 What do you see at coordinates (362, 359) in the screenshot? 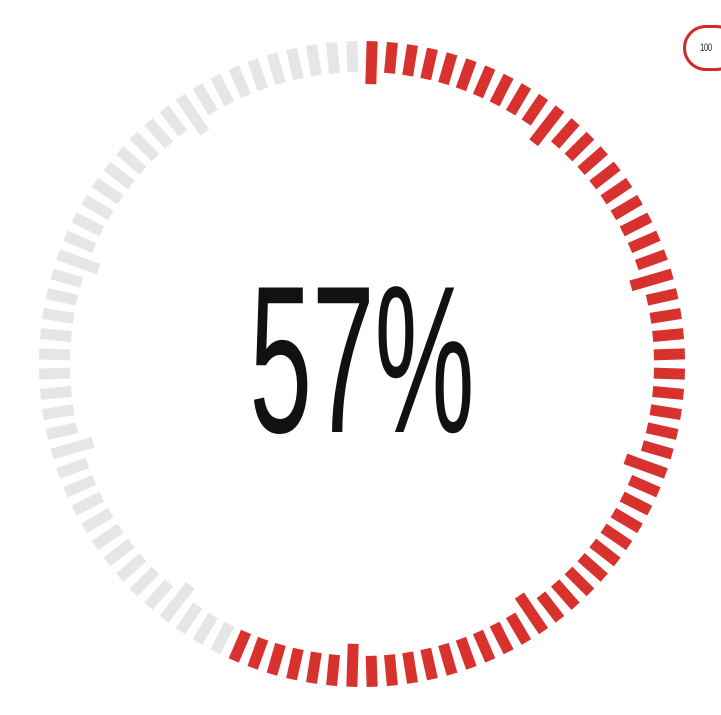
I see `percentage-value: 57%` at bounding box center [362, 359].